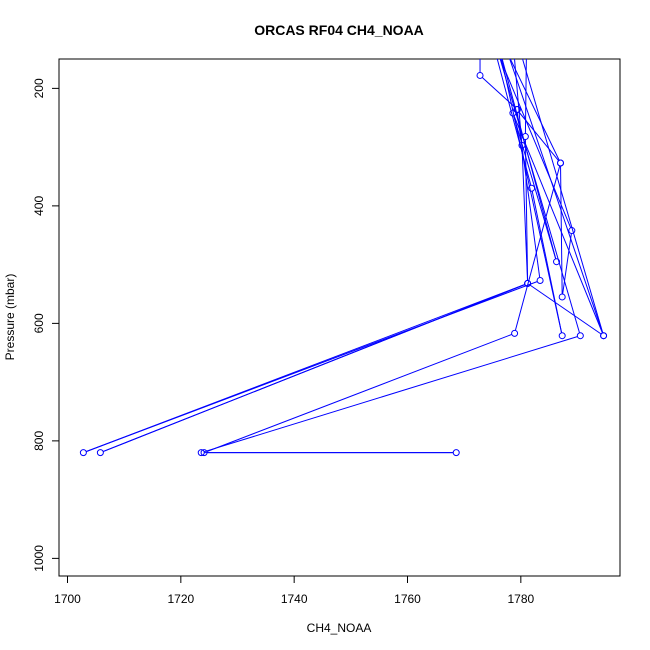 The width and height of the screenshot is (650, 650). I want to click on x-tick-label: 1760, so click(407, 599).